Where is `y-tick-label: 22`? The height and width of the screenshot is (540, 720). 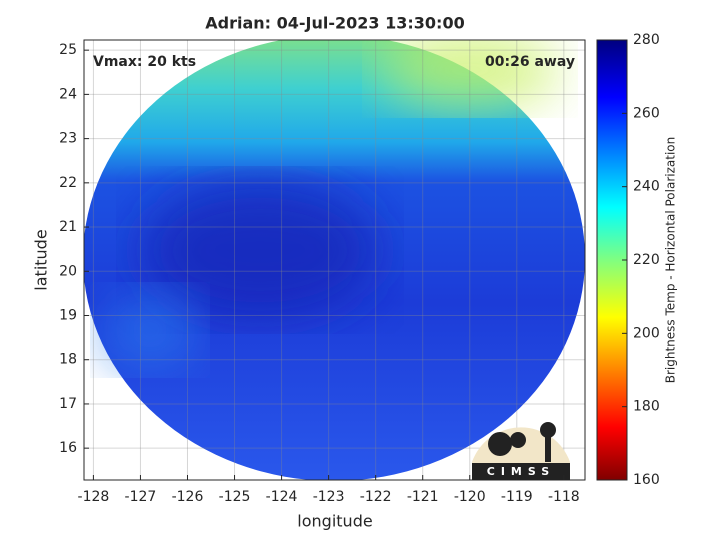 y-tick-label: 22 is located at coordinates (68, 183).